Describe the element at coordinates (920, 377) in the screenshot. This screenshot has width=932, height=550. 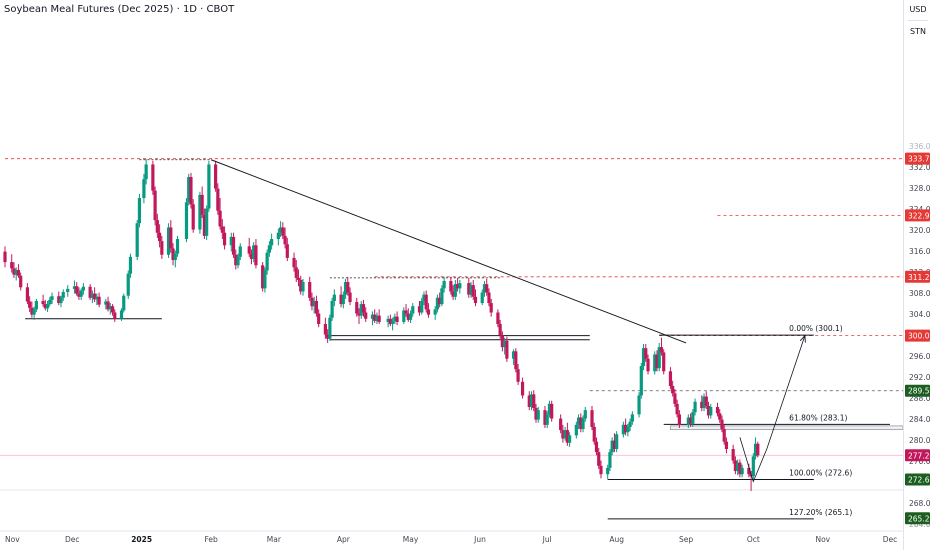
I see `y-tick-9: 292.0` at that location.